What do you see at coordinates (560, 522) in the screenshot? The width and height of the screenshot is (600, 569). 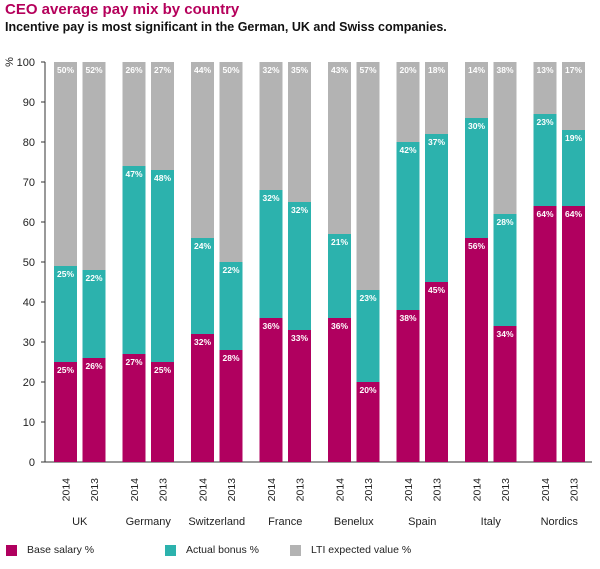 I see `x-group-label: Nordics` at bounding box center [560, 522].